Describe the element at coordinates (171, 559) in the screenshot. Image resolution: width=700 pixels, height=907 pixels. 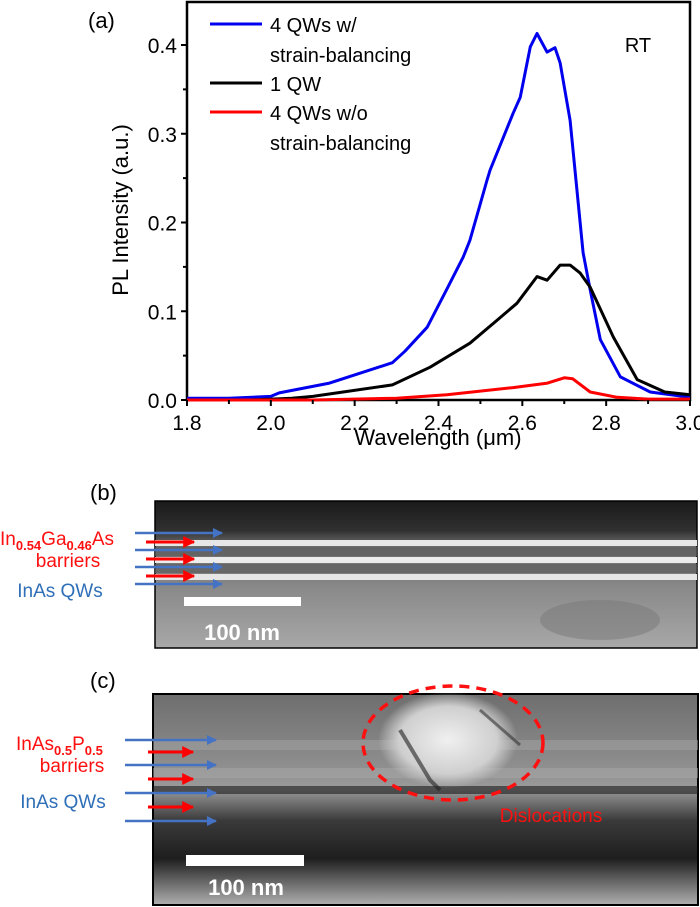
I see `barrier-arrows-b` at that location.